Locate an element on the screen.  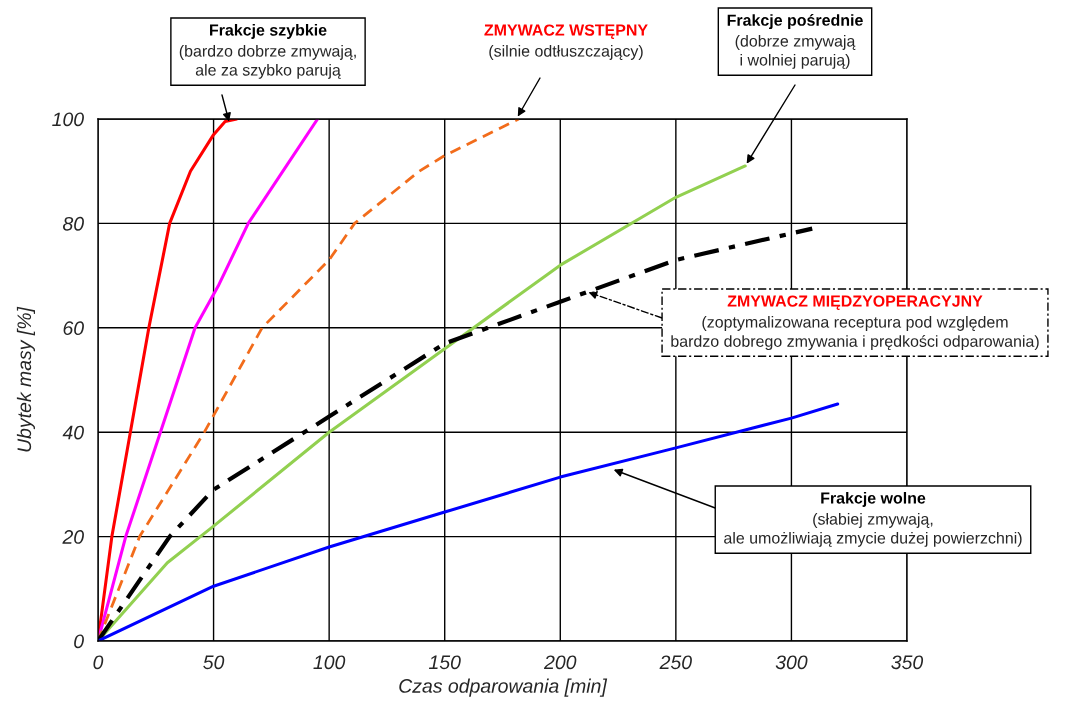
annotation: ZMYWACZ MIĘDZYOPERACYJNY (zoptymalizowana receptura pod względem bardzo dobrego zmywania i prędkości odparowania) is located at coordinates (855, 323).